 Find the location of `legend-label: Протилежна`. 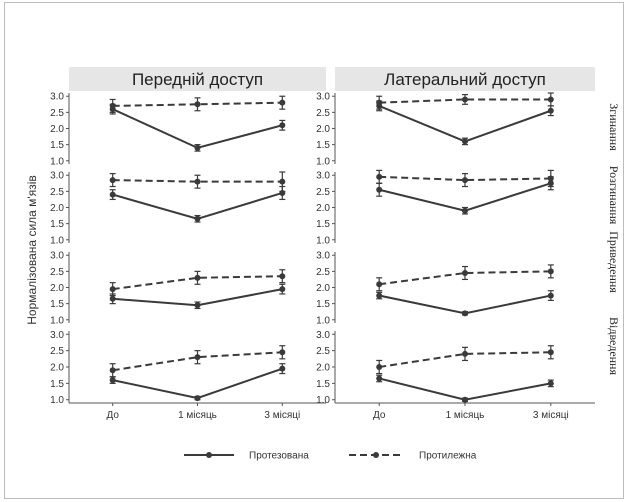

legend-label: Протилежна is located at coordinates (448, 456).